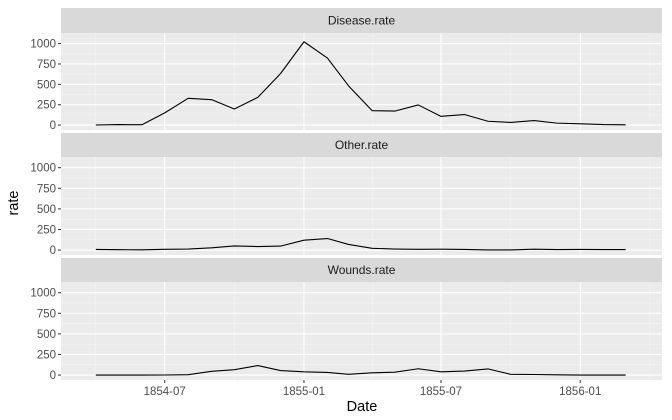  What do you see at coordinates (580, 392) in the screenshot?
I see `x-tick-label: 1856-01` at bounding box center [580, 392].